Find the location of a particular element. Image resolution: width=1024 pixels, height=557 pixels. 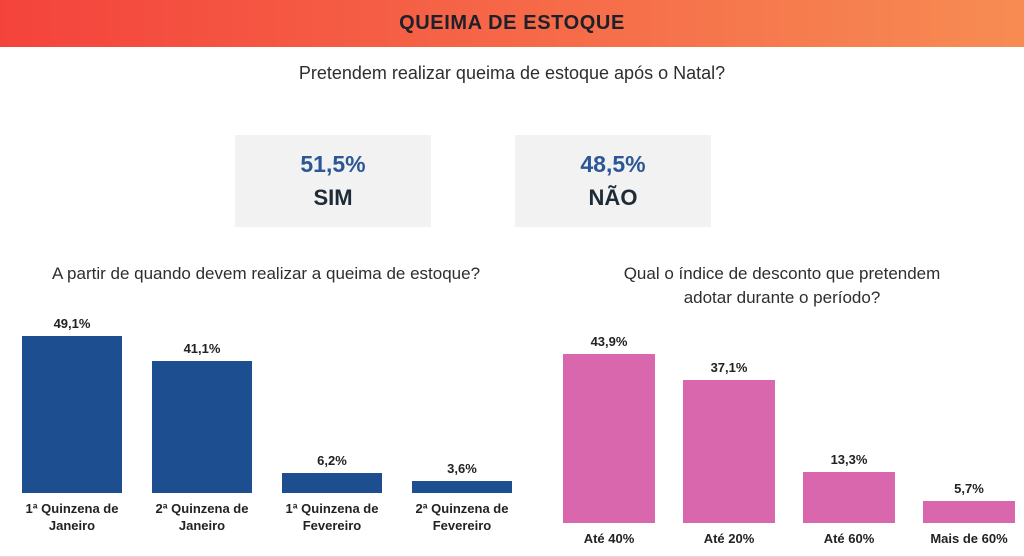

category-label: 1ª Quinzena de Janeiro is located at coordinates (72, 517).